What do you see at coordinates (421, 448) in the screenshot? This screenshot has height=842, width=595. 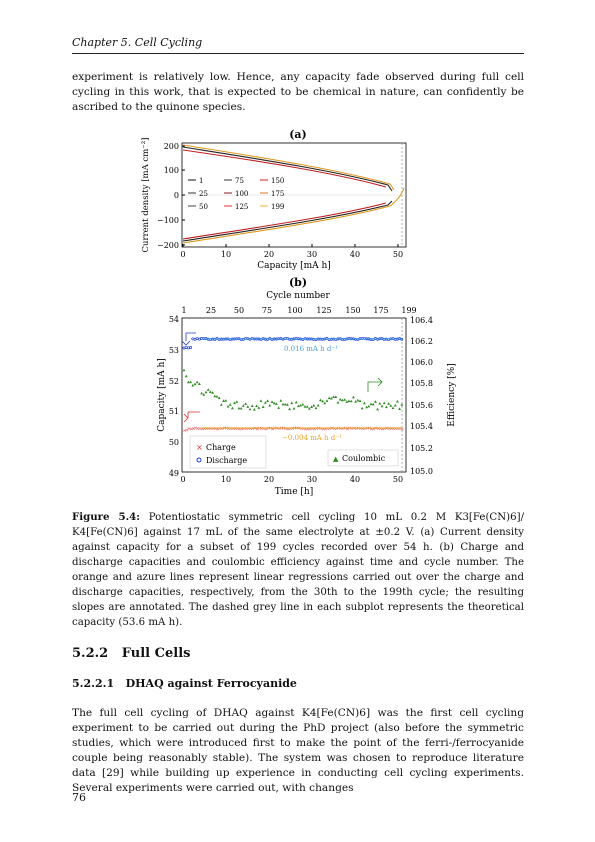 I see `panel-b-ytick-right: 105.2` at bounding box center [421, 448].